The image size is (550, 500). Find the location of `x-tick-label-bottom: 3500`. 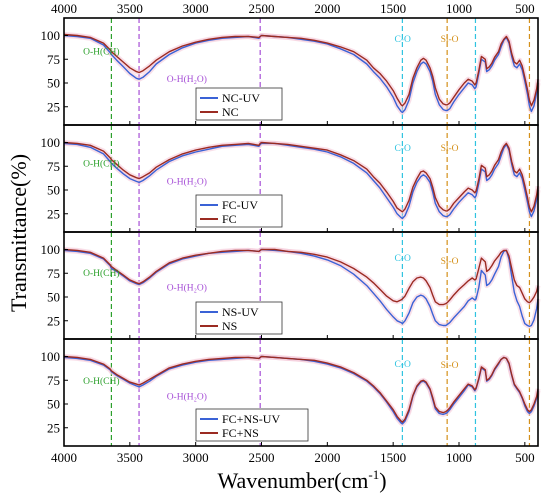

x-tick-label-bottom: 3500 is located at coordinates (130, 457).